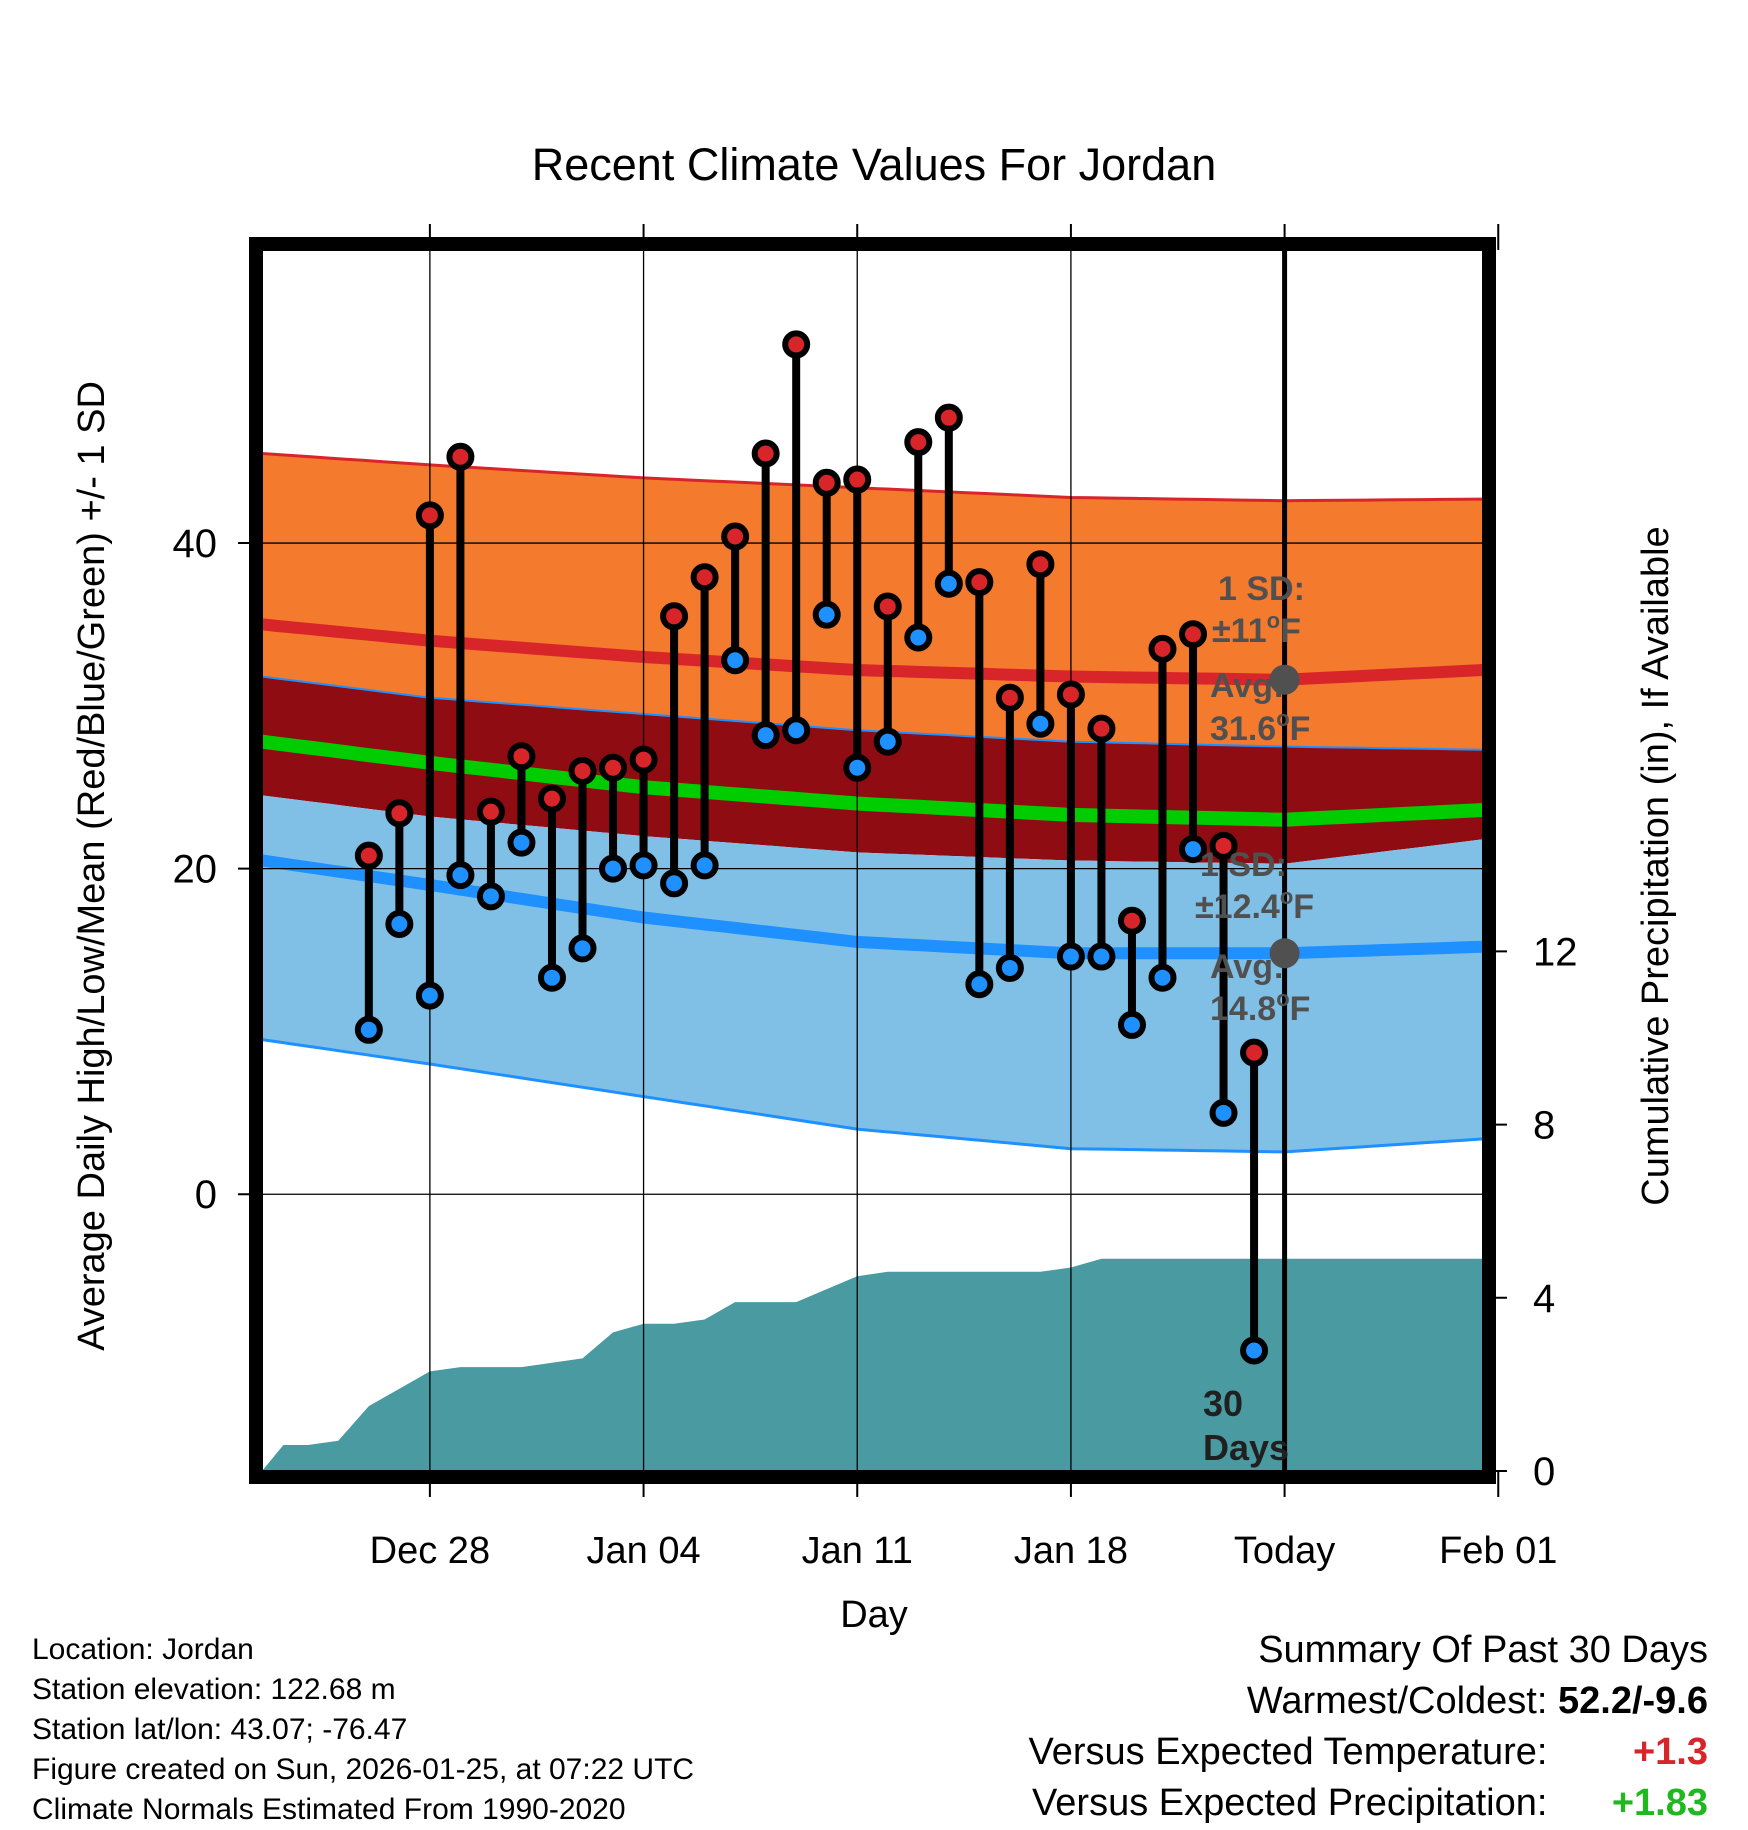 This screenshot has height=1830, width=1748. Describe the element at coordinates (195, 870) in the screenshot. I see `y-tick-label: 20` at that location.